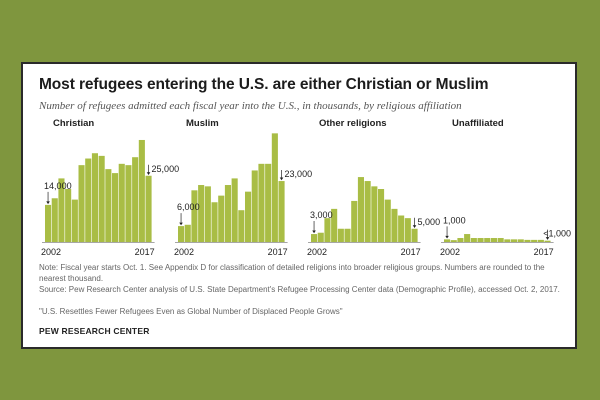  What do you see at coordinates (221, 218) in the screenshot?
I see `bar-muslim-2008` at bounding box center [221, 218].